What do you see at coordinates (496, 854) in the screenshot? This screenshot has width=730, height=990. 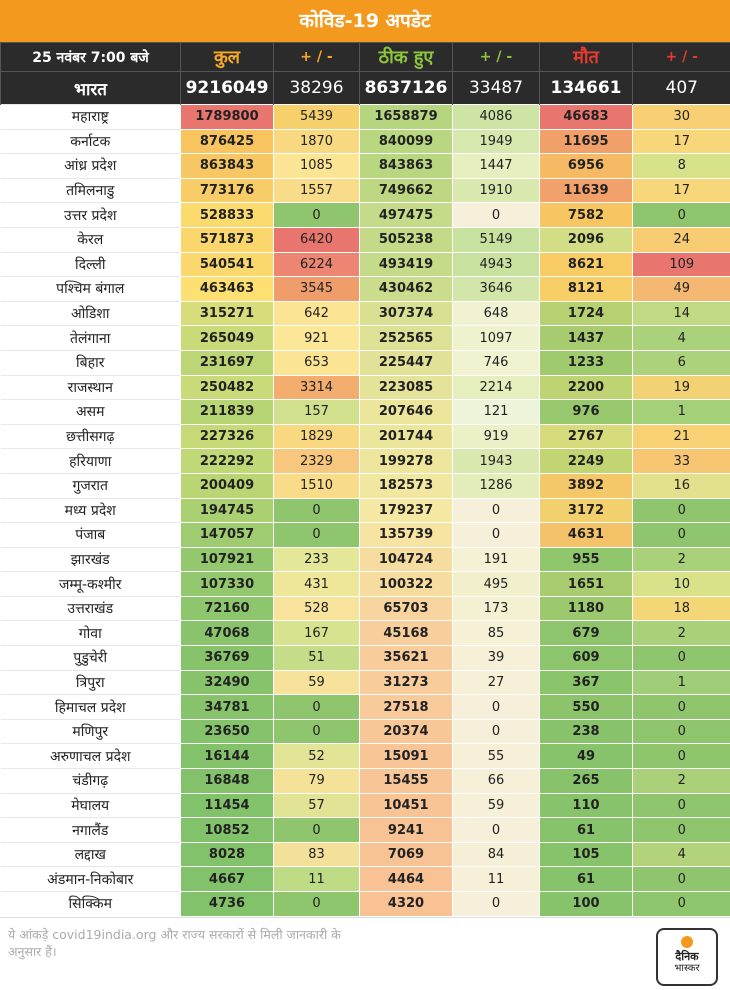 I see `recovered-change: 84` at bounding box center [496, 854].